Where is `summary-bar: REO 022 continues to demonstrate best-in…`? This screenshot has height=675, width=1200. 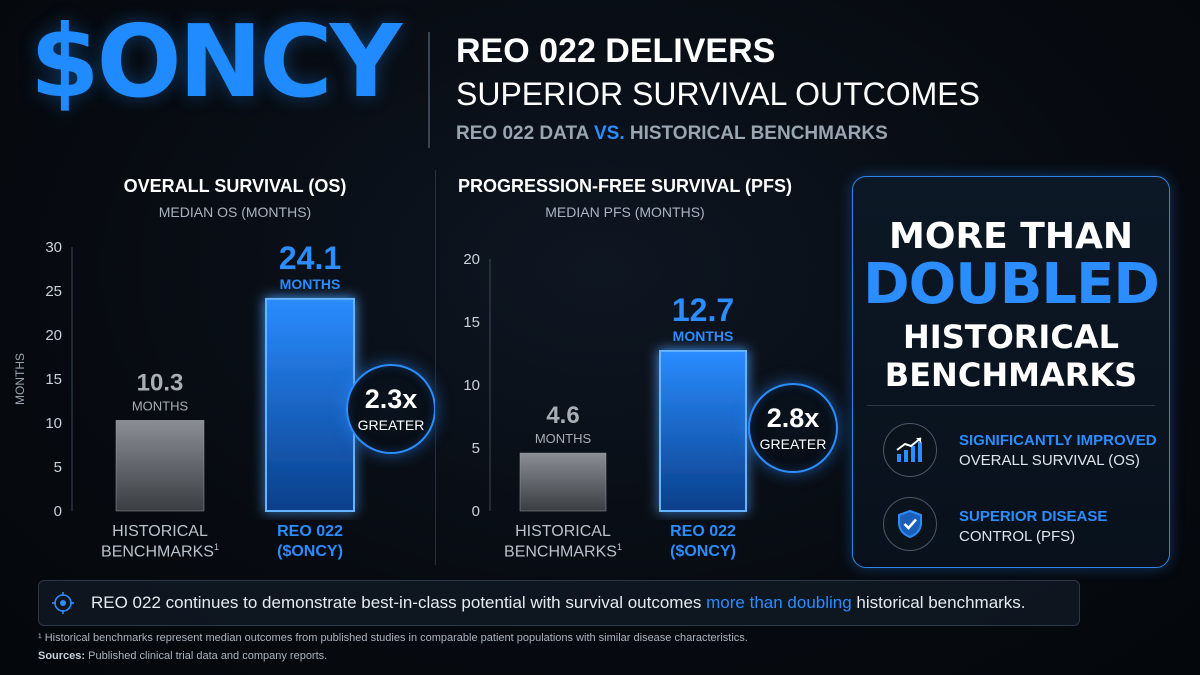
summary-bar: REO 022 continues to demonstrate best-in… is located at coordinates (559, 603).